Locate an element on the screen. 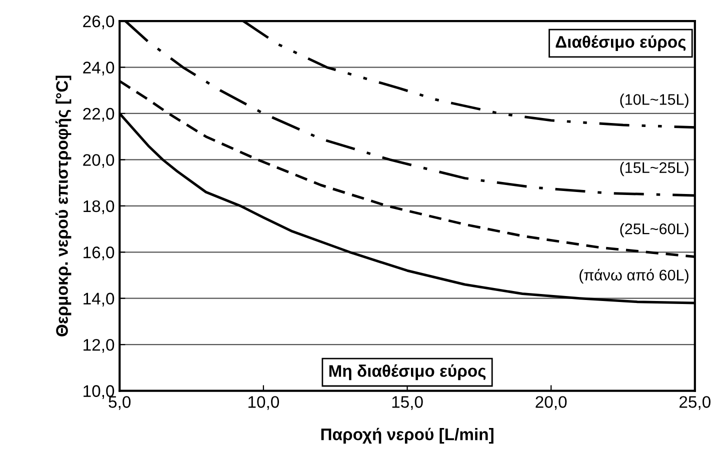 This screenshot has width=712, height=468. y-tick-label: 26,0 is located at coordinates (98, 22).